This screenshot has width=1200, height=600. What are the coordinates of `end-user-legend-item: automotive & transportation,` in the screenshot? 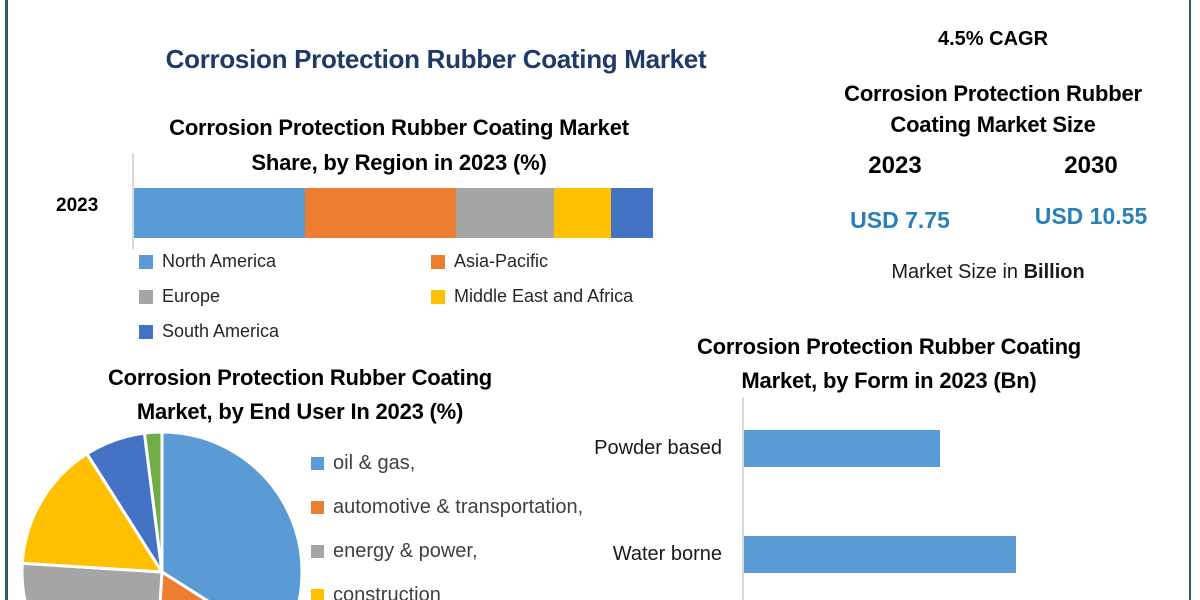 It's located at (447, 507).